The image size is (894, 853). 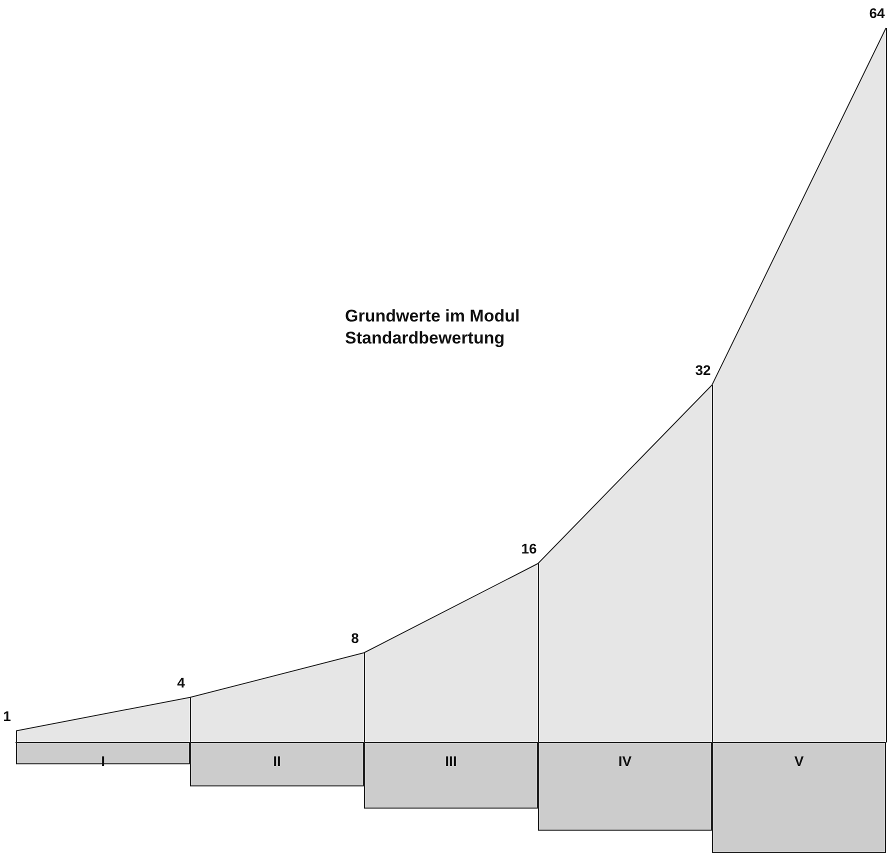 What do you see at coordinates (432, 327) in the screenshot?
I see `text: Grundwerte im Modul Standardbewertung` at bounding box center [432, 327].